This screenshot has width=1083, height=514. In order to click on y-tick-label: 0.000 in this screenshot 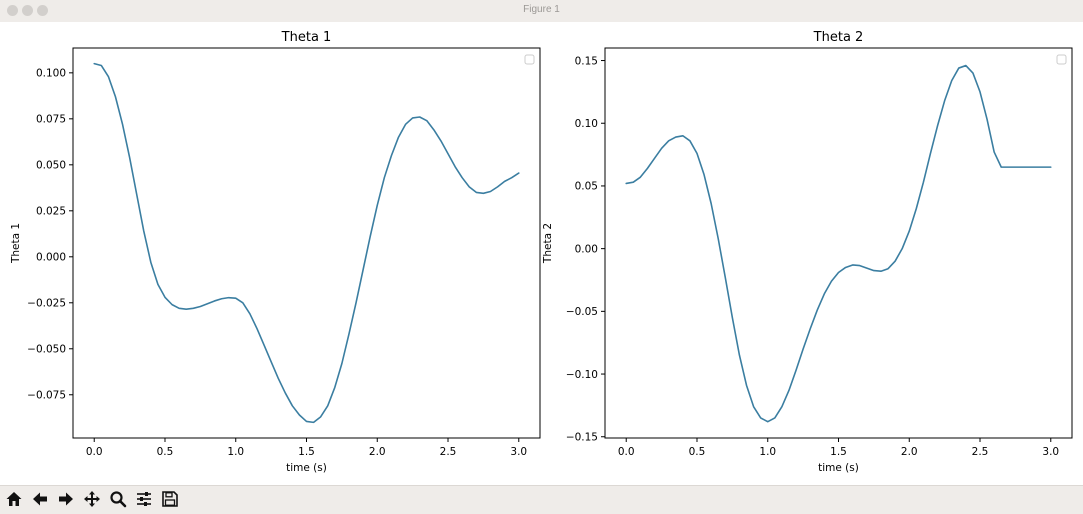, I will do `click(51, 258)`.